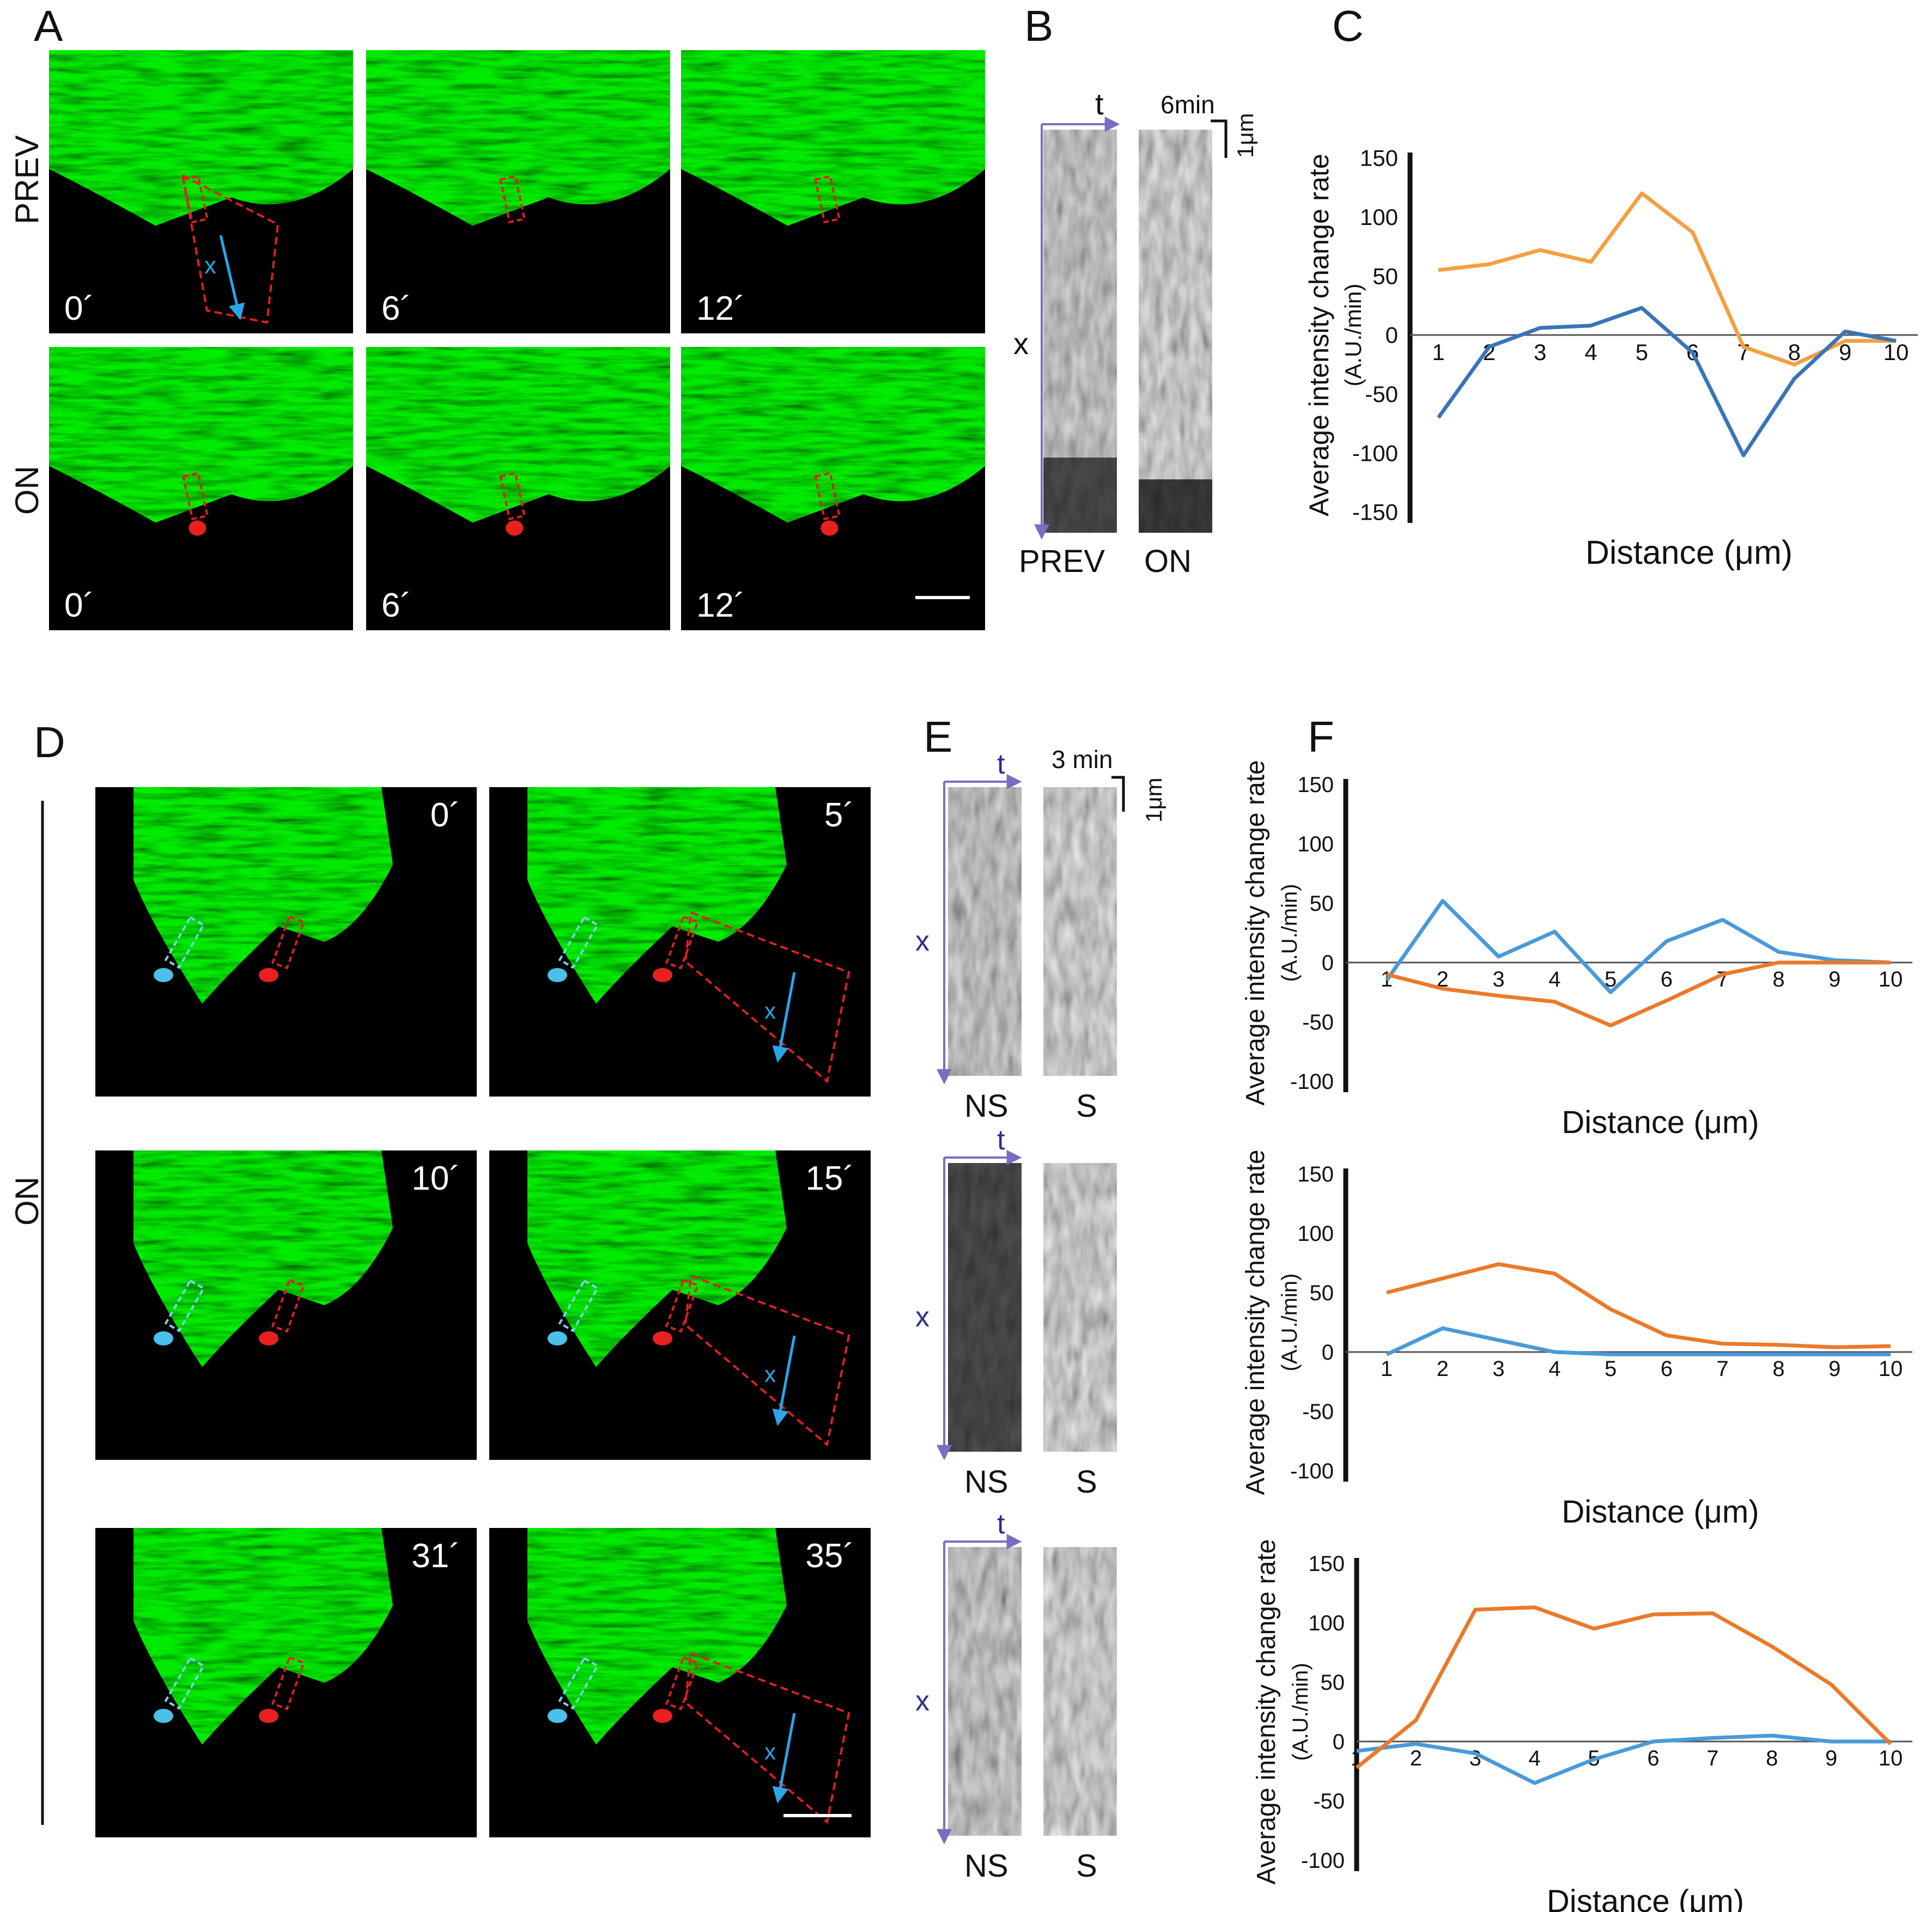 The width and height of the screenshot is (1932, 1912). I want to click on kymo-e-space-scale: 1μm, so click(1154, 800).